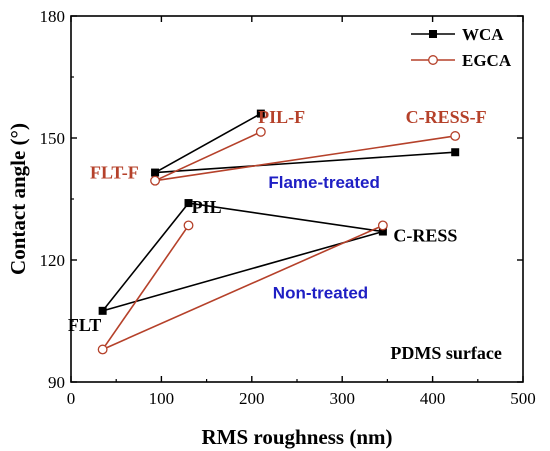  Describe the element at coordinates (425, 236) in the screenshot. I see `annotation-label: C-RESS` at that location.